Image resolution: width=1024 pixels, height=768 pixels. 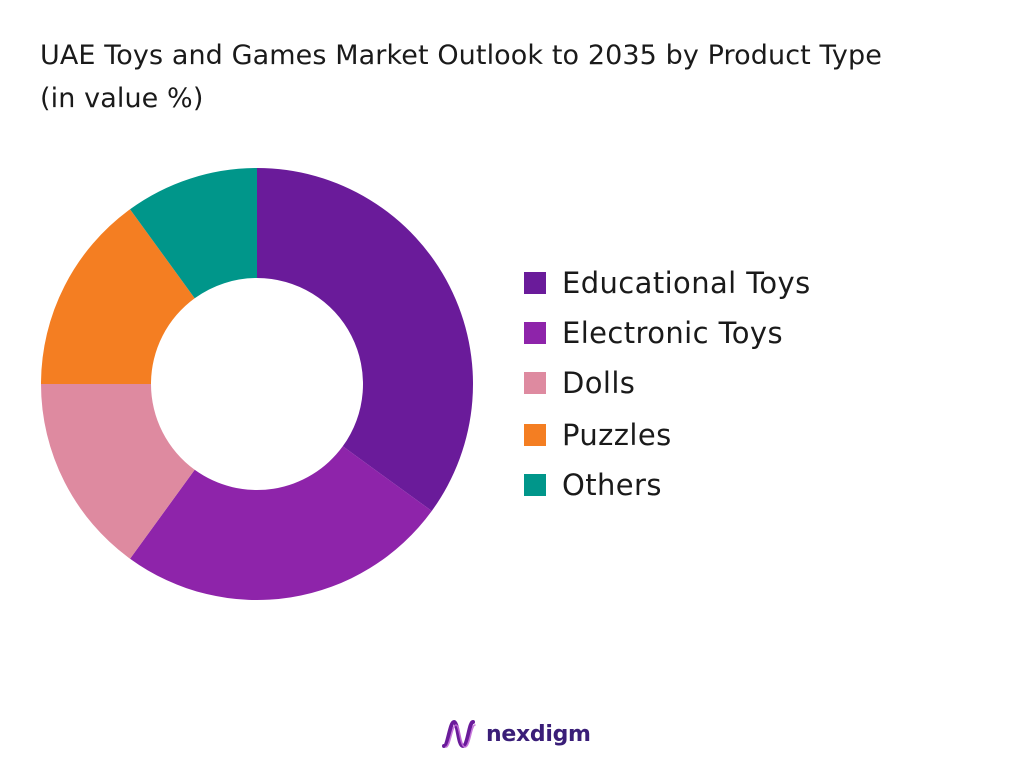 What do you see at coordinates (617, 435) in the screenshot?
I see `legend-label: Puzzles` at bounding box center [617, 435].